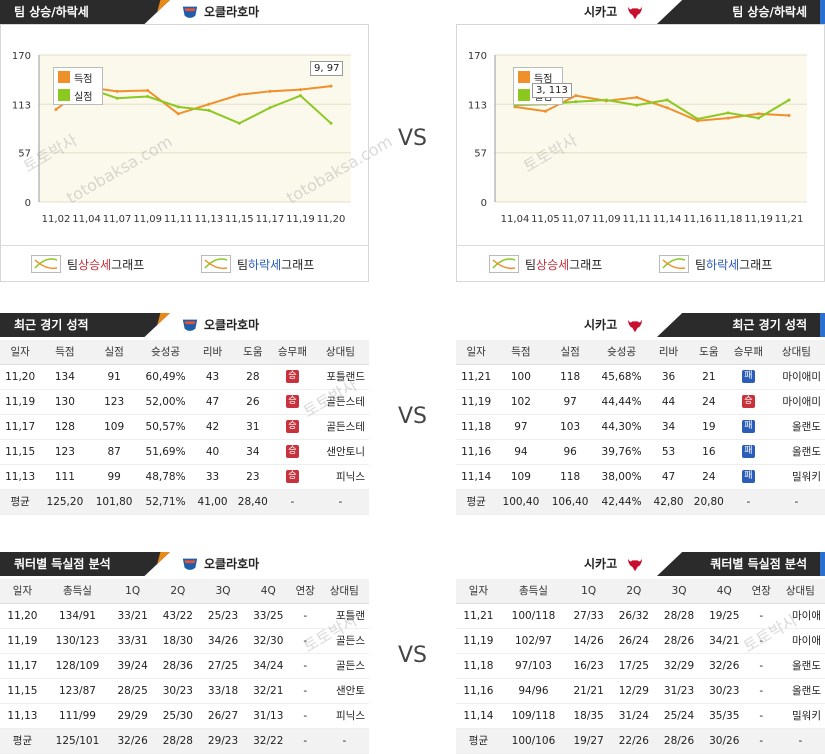 The width and height of the screenshot is (825, 754). I want to click on left-team-name: 오클라호마, so click(232, 12).